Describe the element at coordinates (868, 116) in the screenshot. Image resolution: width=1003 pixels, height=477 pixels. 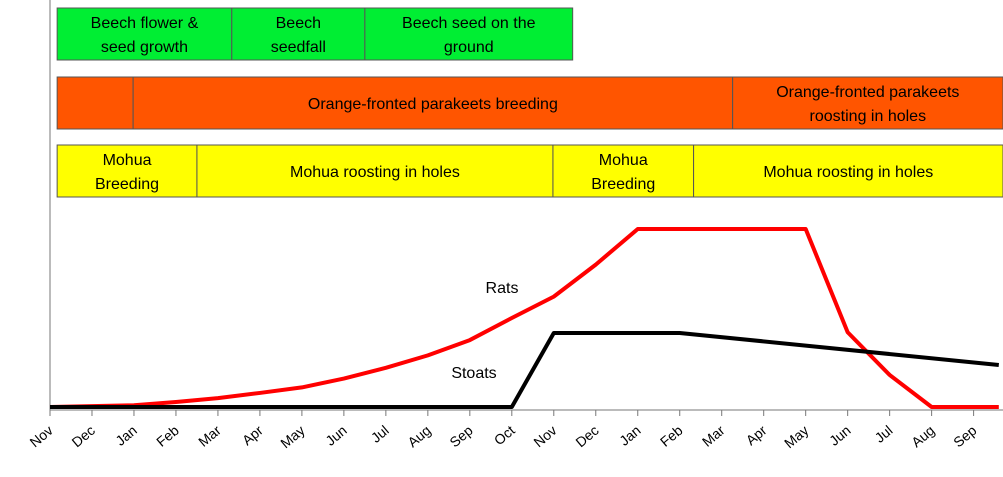
I see `segment-label: roosting in holes` at that location.